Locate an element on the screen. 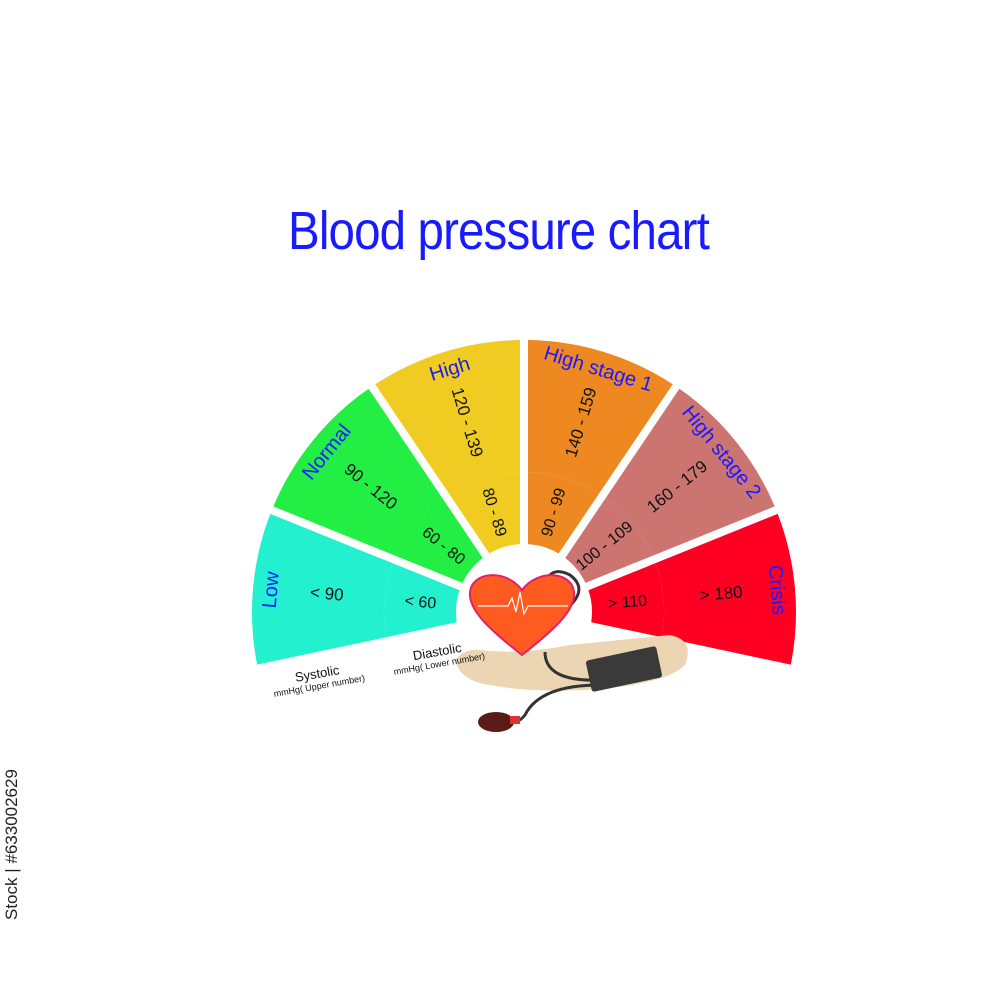  heart-icon is located at coordinates (522, 615).